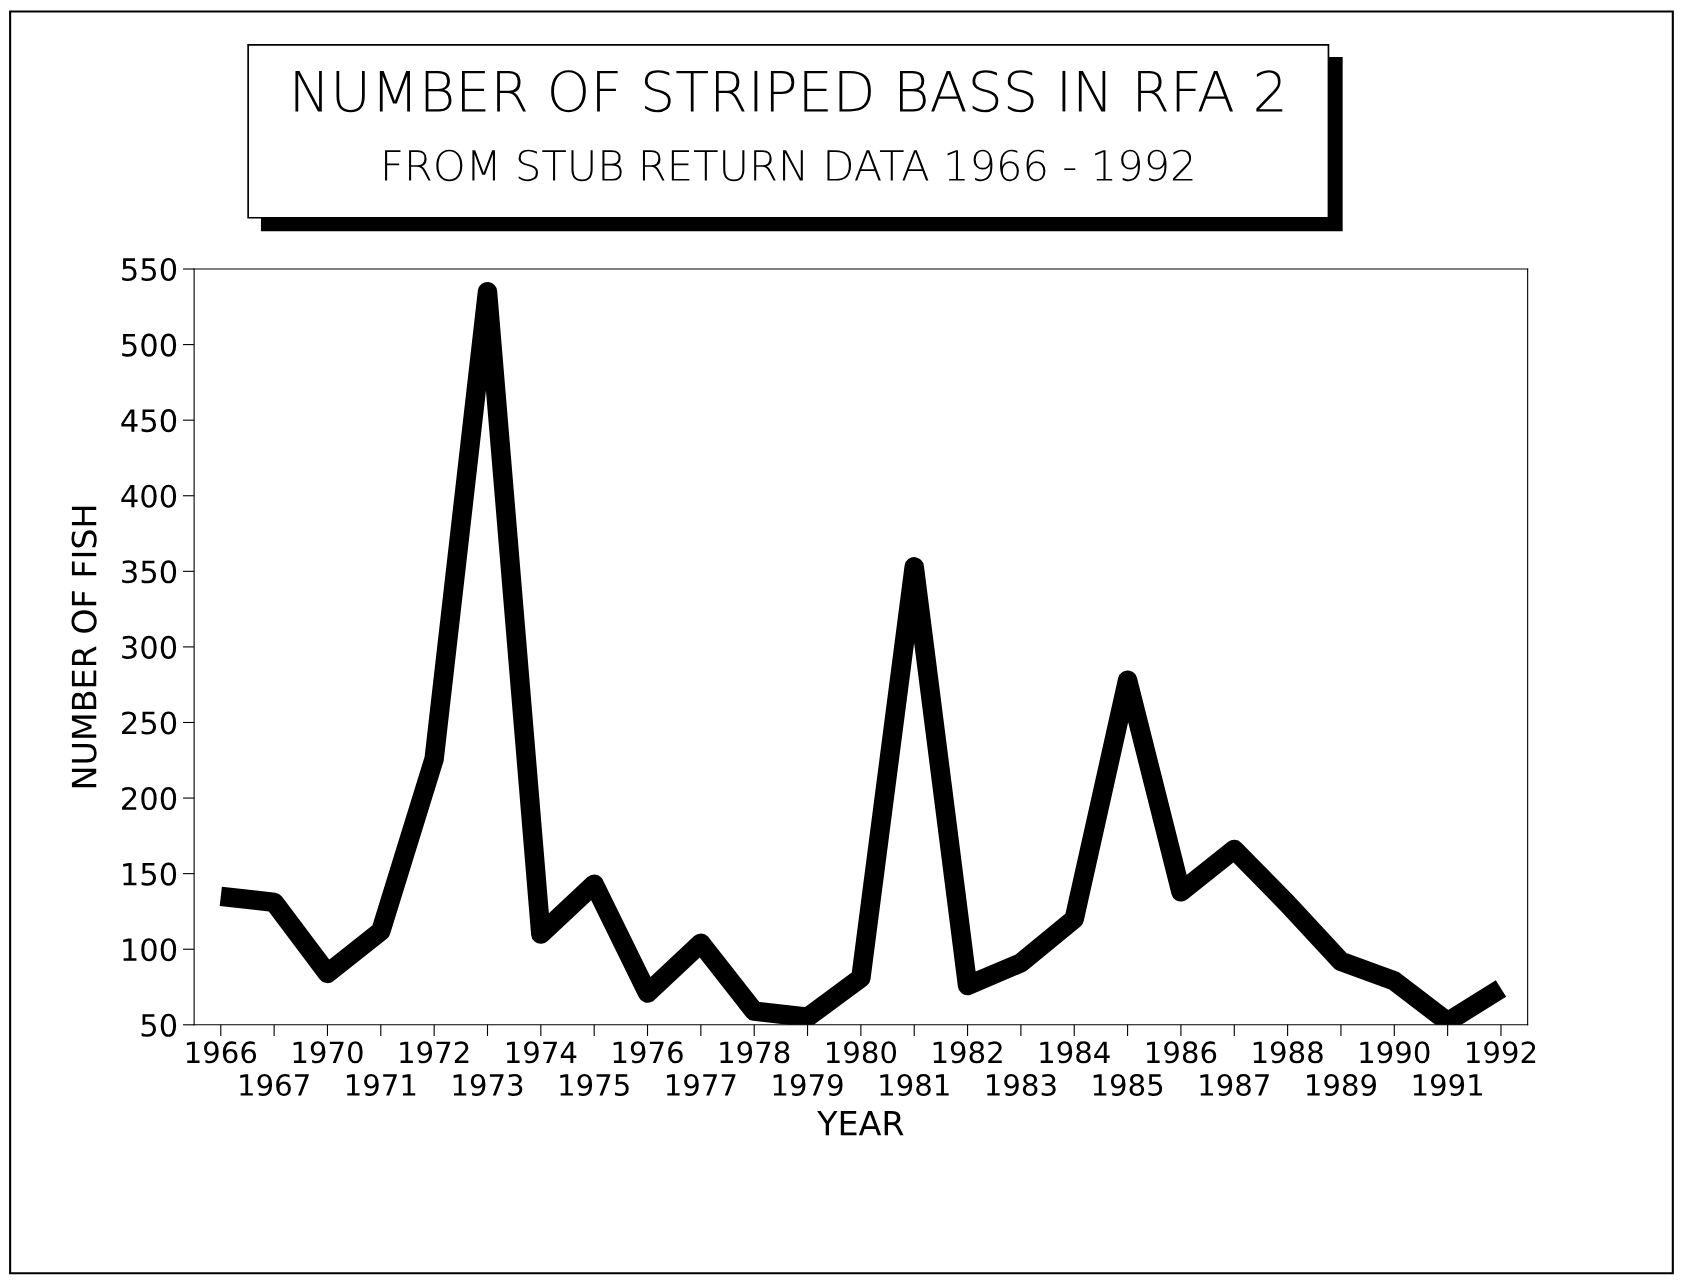 Image resolution: width=1688 pixels, height=1281 pixels. What do you see at coordinates (1501, 1052) in the screenshot?
I see `x-tick-label: 1992` at bounding box center [1501, 1052].